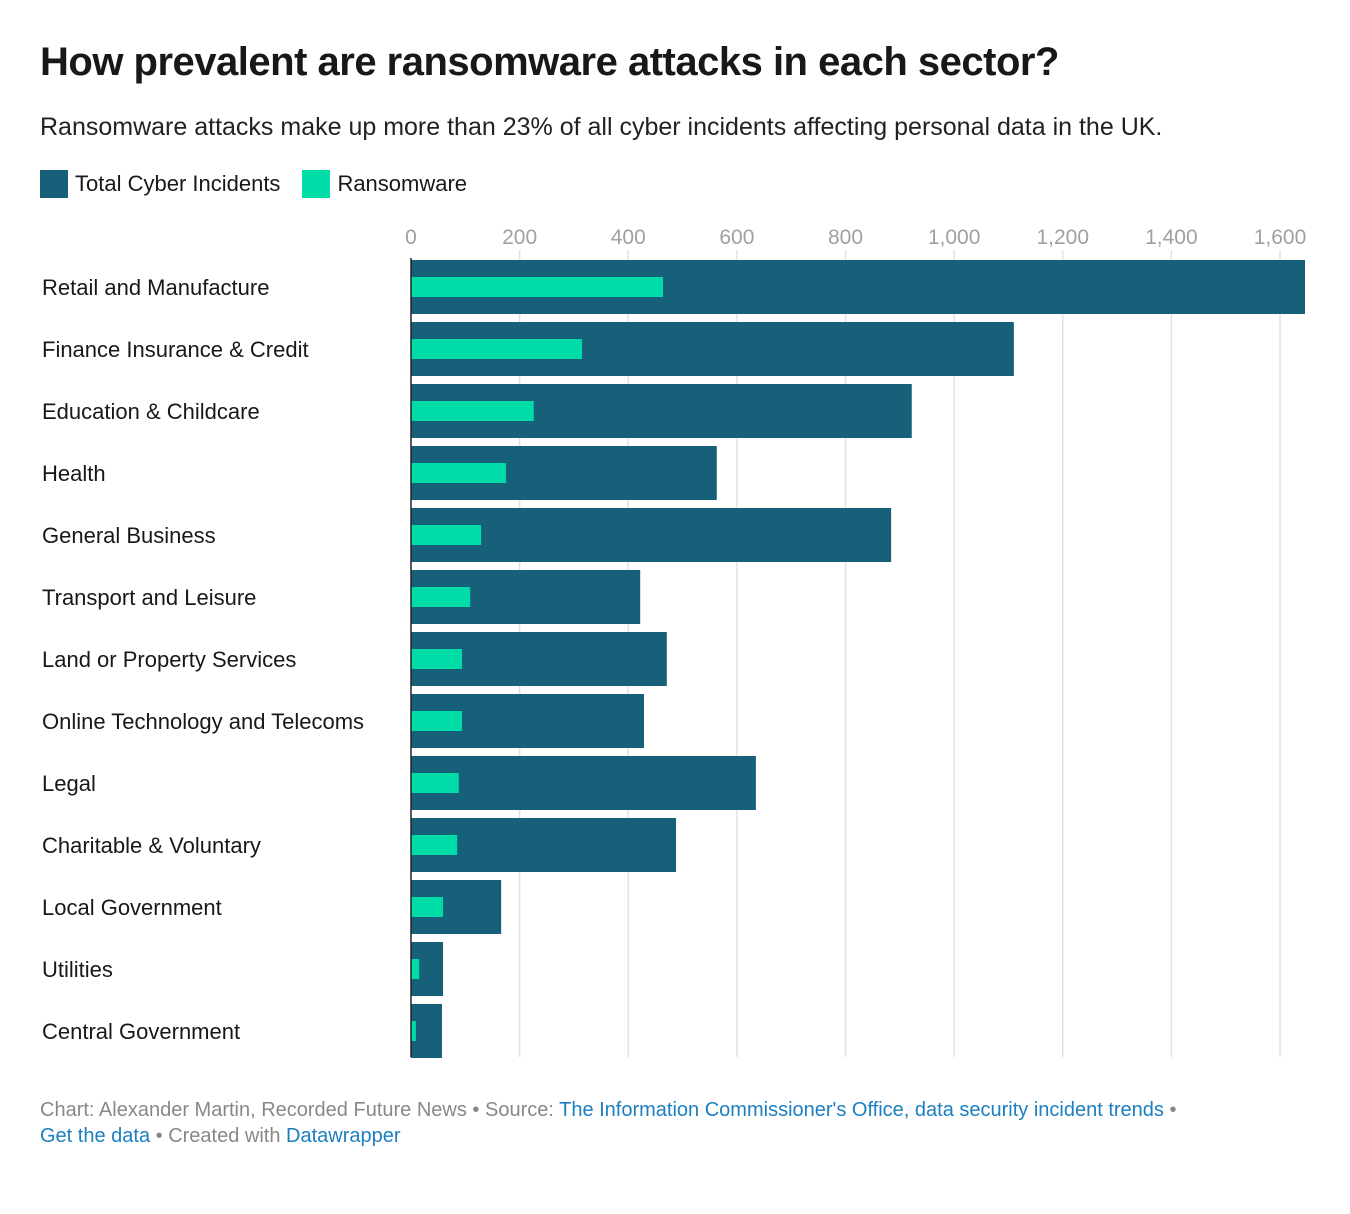  What do you see at coordinates (175, 349) in the screenshot?
I see `category-label: Finance Insurance & Credit` at bounding box center [175, 349].